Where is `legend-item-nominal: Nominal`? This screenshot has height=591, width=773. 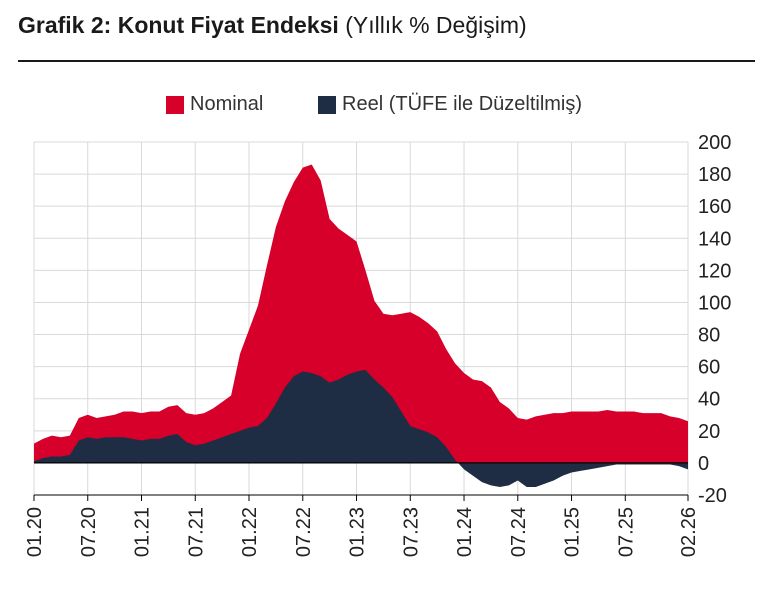
legend-item-nominal: Nominal is located at coordinates (214, 104).